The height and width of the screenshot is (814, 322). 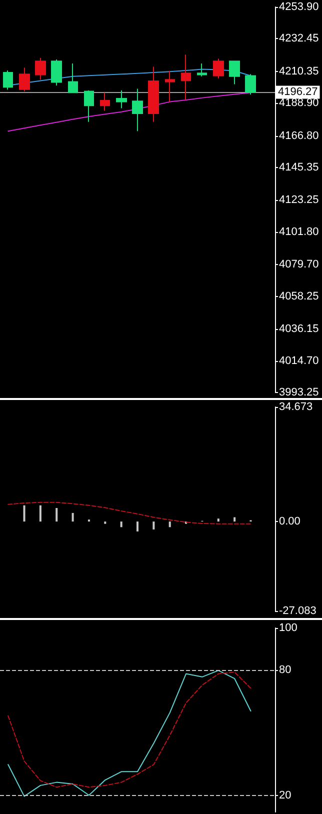 I want to click on y-tick-label: -27.083, so click(x=297, y=611).